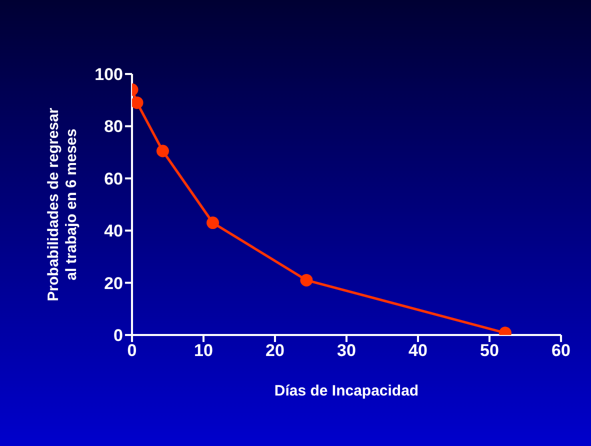 The image size is (591, 446). What do you see at coordinates (346, 350) in the screenshot?
I see `x-tick-label: 30` at bounding box center [346, 350].